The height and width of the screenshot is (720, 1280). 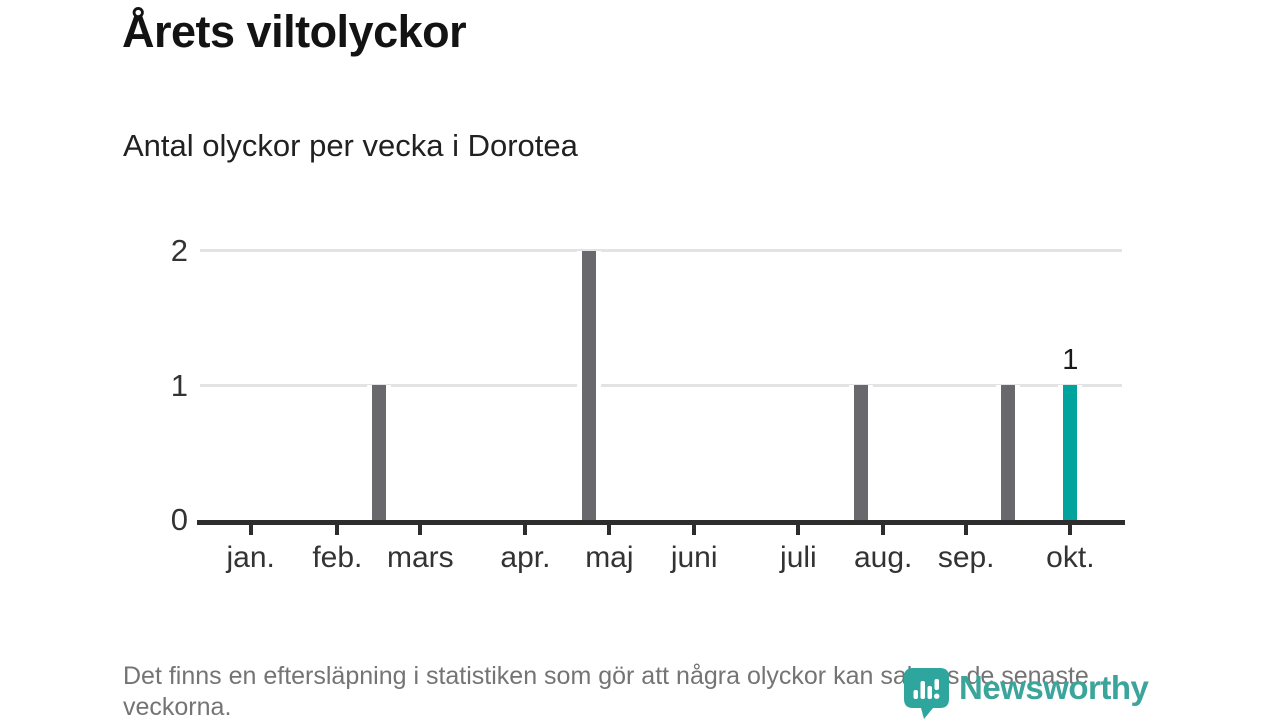 What do you see at coordinates (694, 557) in the screenshot?
I see `x-tick-label: juni` at bounding box center [694, 557].